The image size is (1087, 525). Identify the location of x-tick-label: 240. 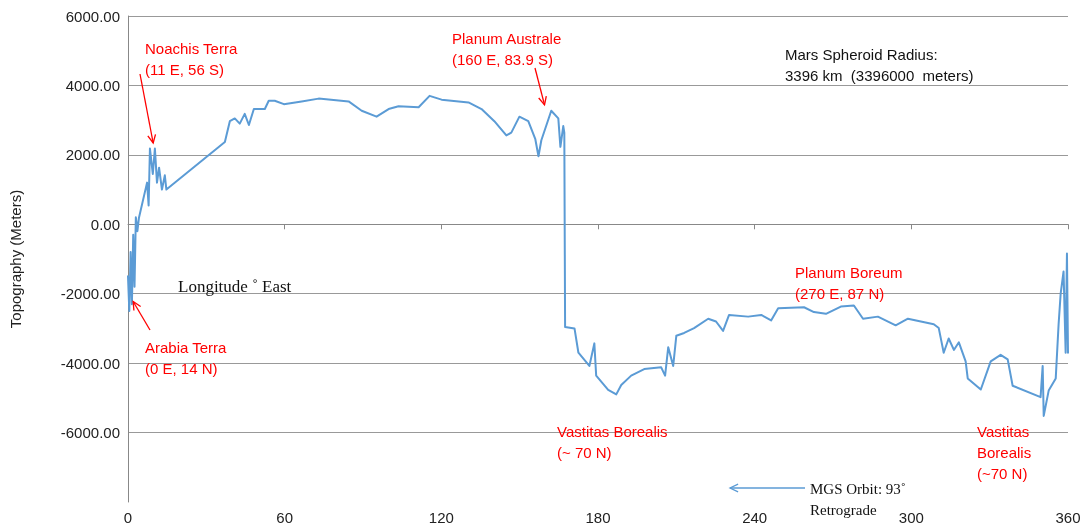
(755, 517).